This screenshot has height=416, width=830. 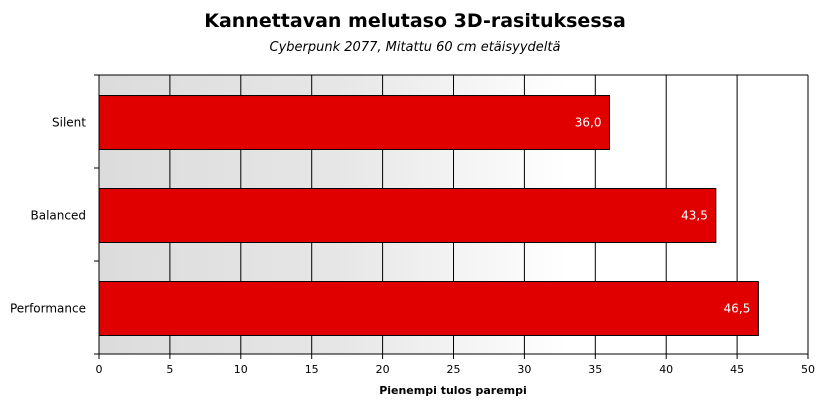 I want to click on x-tick-label: 0, so click(x=99, y=369).